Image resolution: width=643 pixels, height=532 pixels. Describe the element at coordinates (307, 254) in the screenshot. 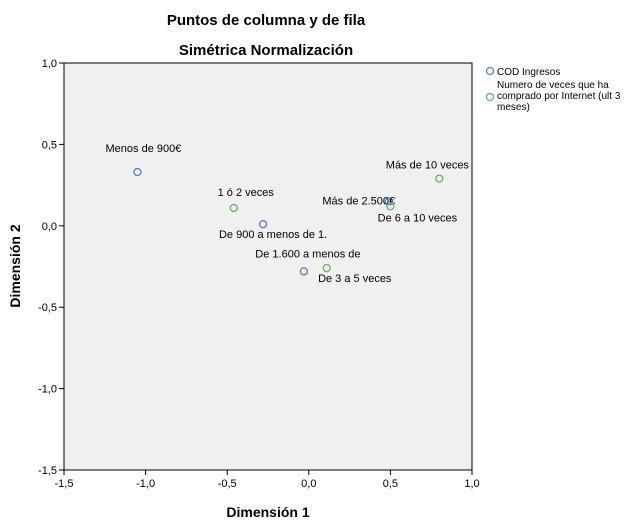

I see `point-label: De 1.600 a menos de` at that location.